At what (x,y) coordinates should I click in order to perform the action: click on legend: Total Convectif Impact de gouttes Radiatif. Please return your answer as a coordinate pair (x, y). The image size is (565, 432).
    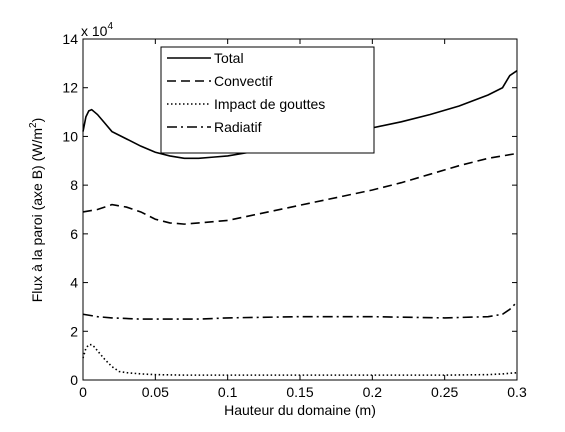
    Looking at the image, I should click on (267, 100).